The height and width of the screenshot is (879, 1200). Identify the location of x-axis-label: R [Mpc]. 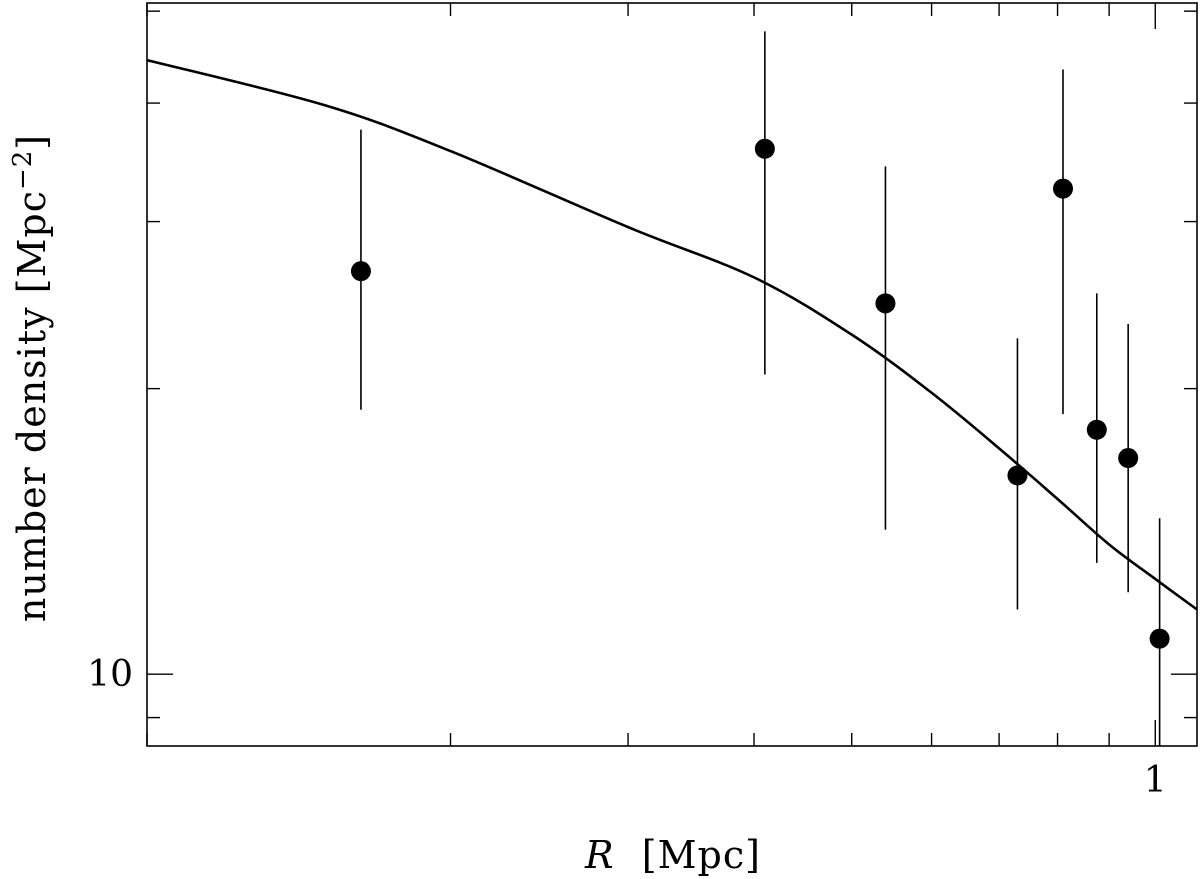
(672, 855).